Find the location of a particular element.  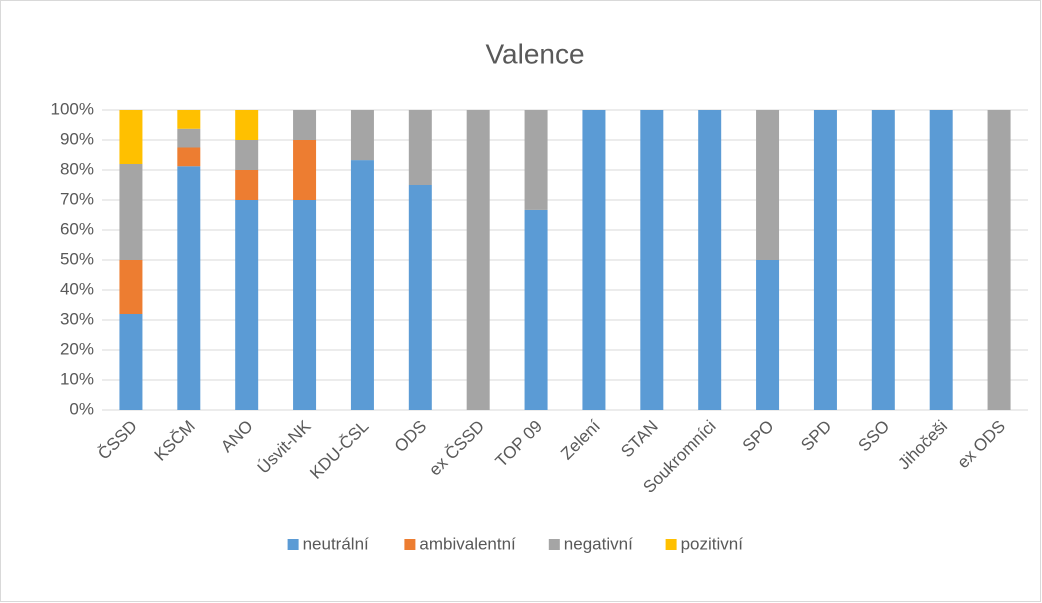

legend-label: ambivalentní is located at coordinates (467, 543).